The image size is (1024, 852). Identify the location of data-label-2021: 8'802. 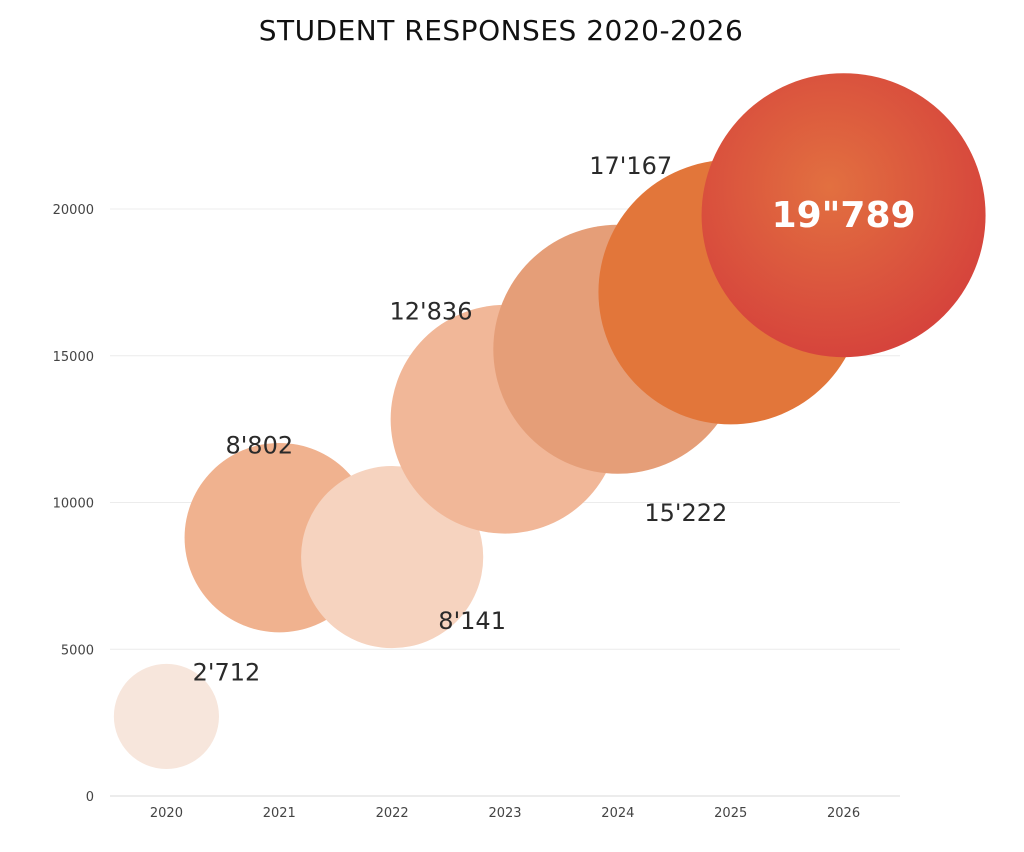
(259, 446).